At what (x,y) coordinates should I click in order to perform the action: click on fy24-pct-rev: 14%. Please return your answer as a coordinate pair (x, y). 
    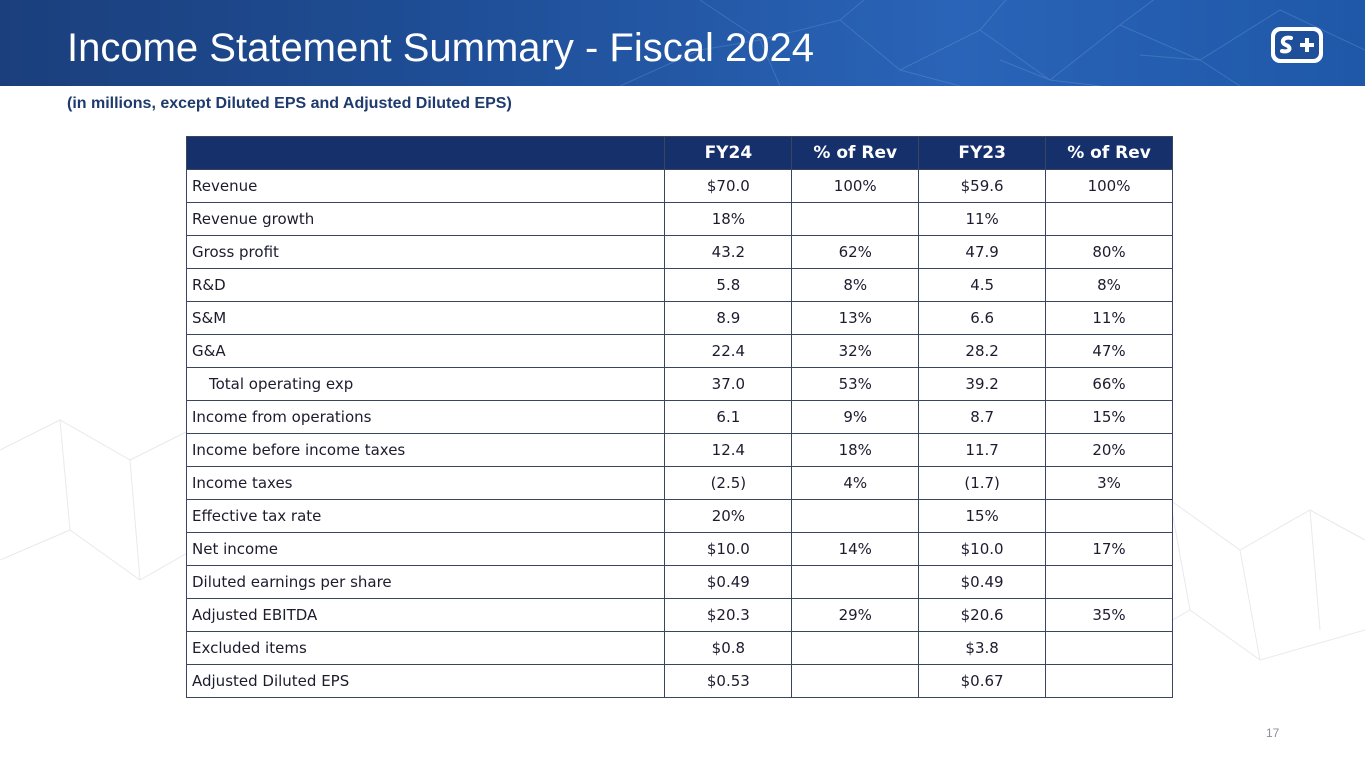
    Looking at the image, I should click on (855, 549).